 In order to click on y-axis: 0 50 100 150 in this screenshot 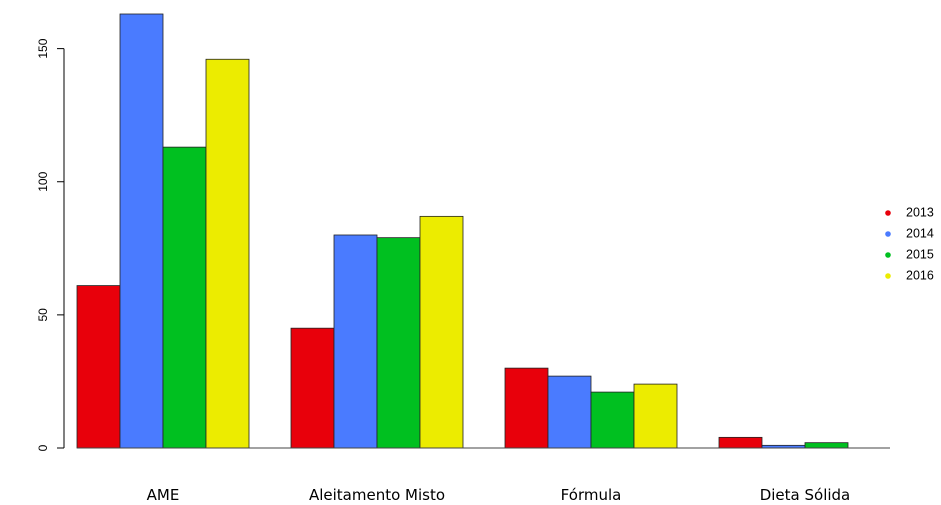, I will do `click(50, 244)`.